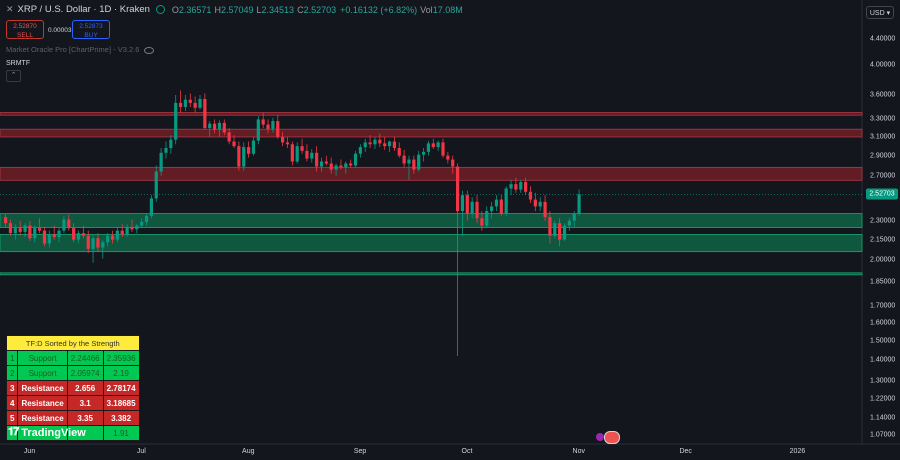  Describe the element at coordinates (85, 403) in the screenshot. I see `sr-table-cell-a: 3.1` at that location.